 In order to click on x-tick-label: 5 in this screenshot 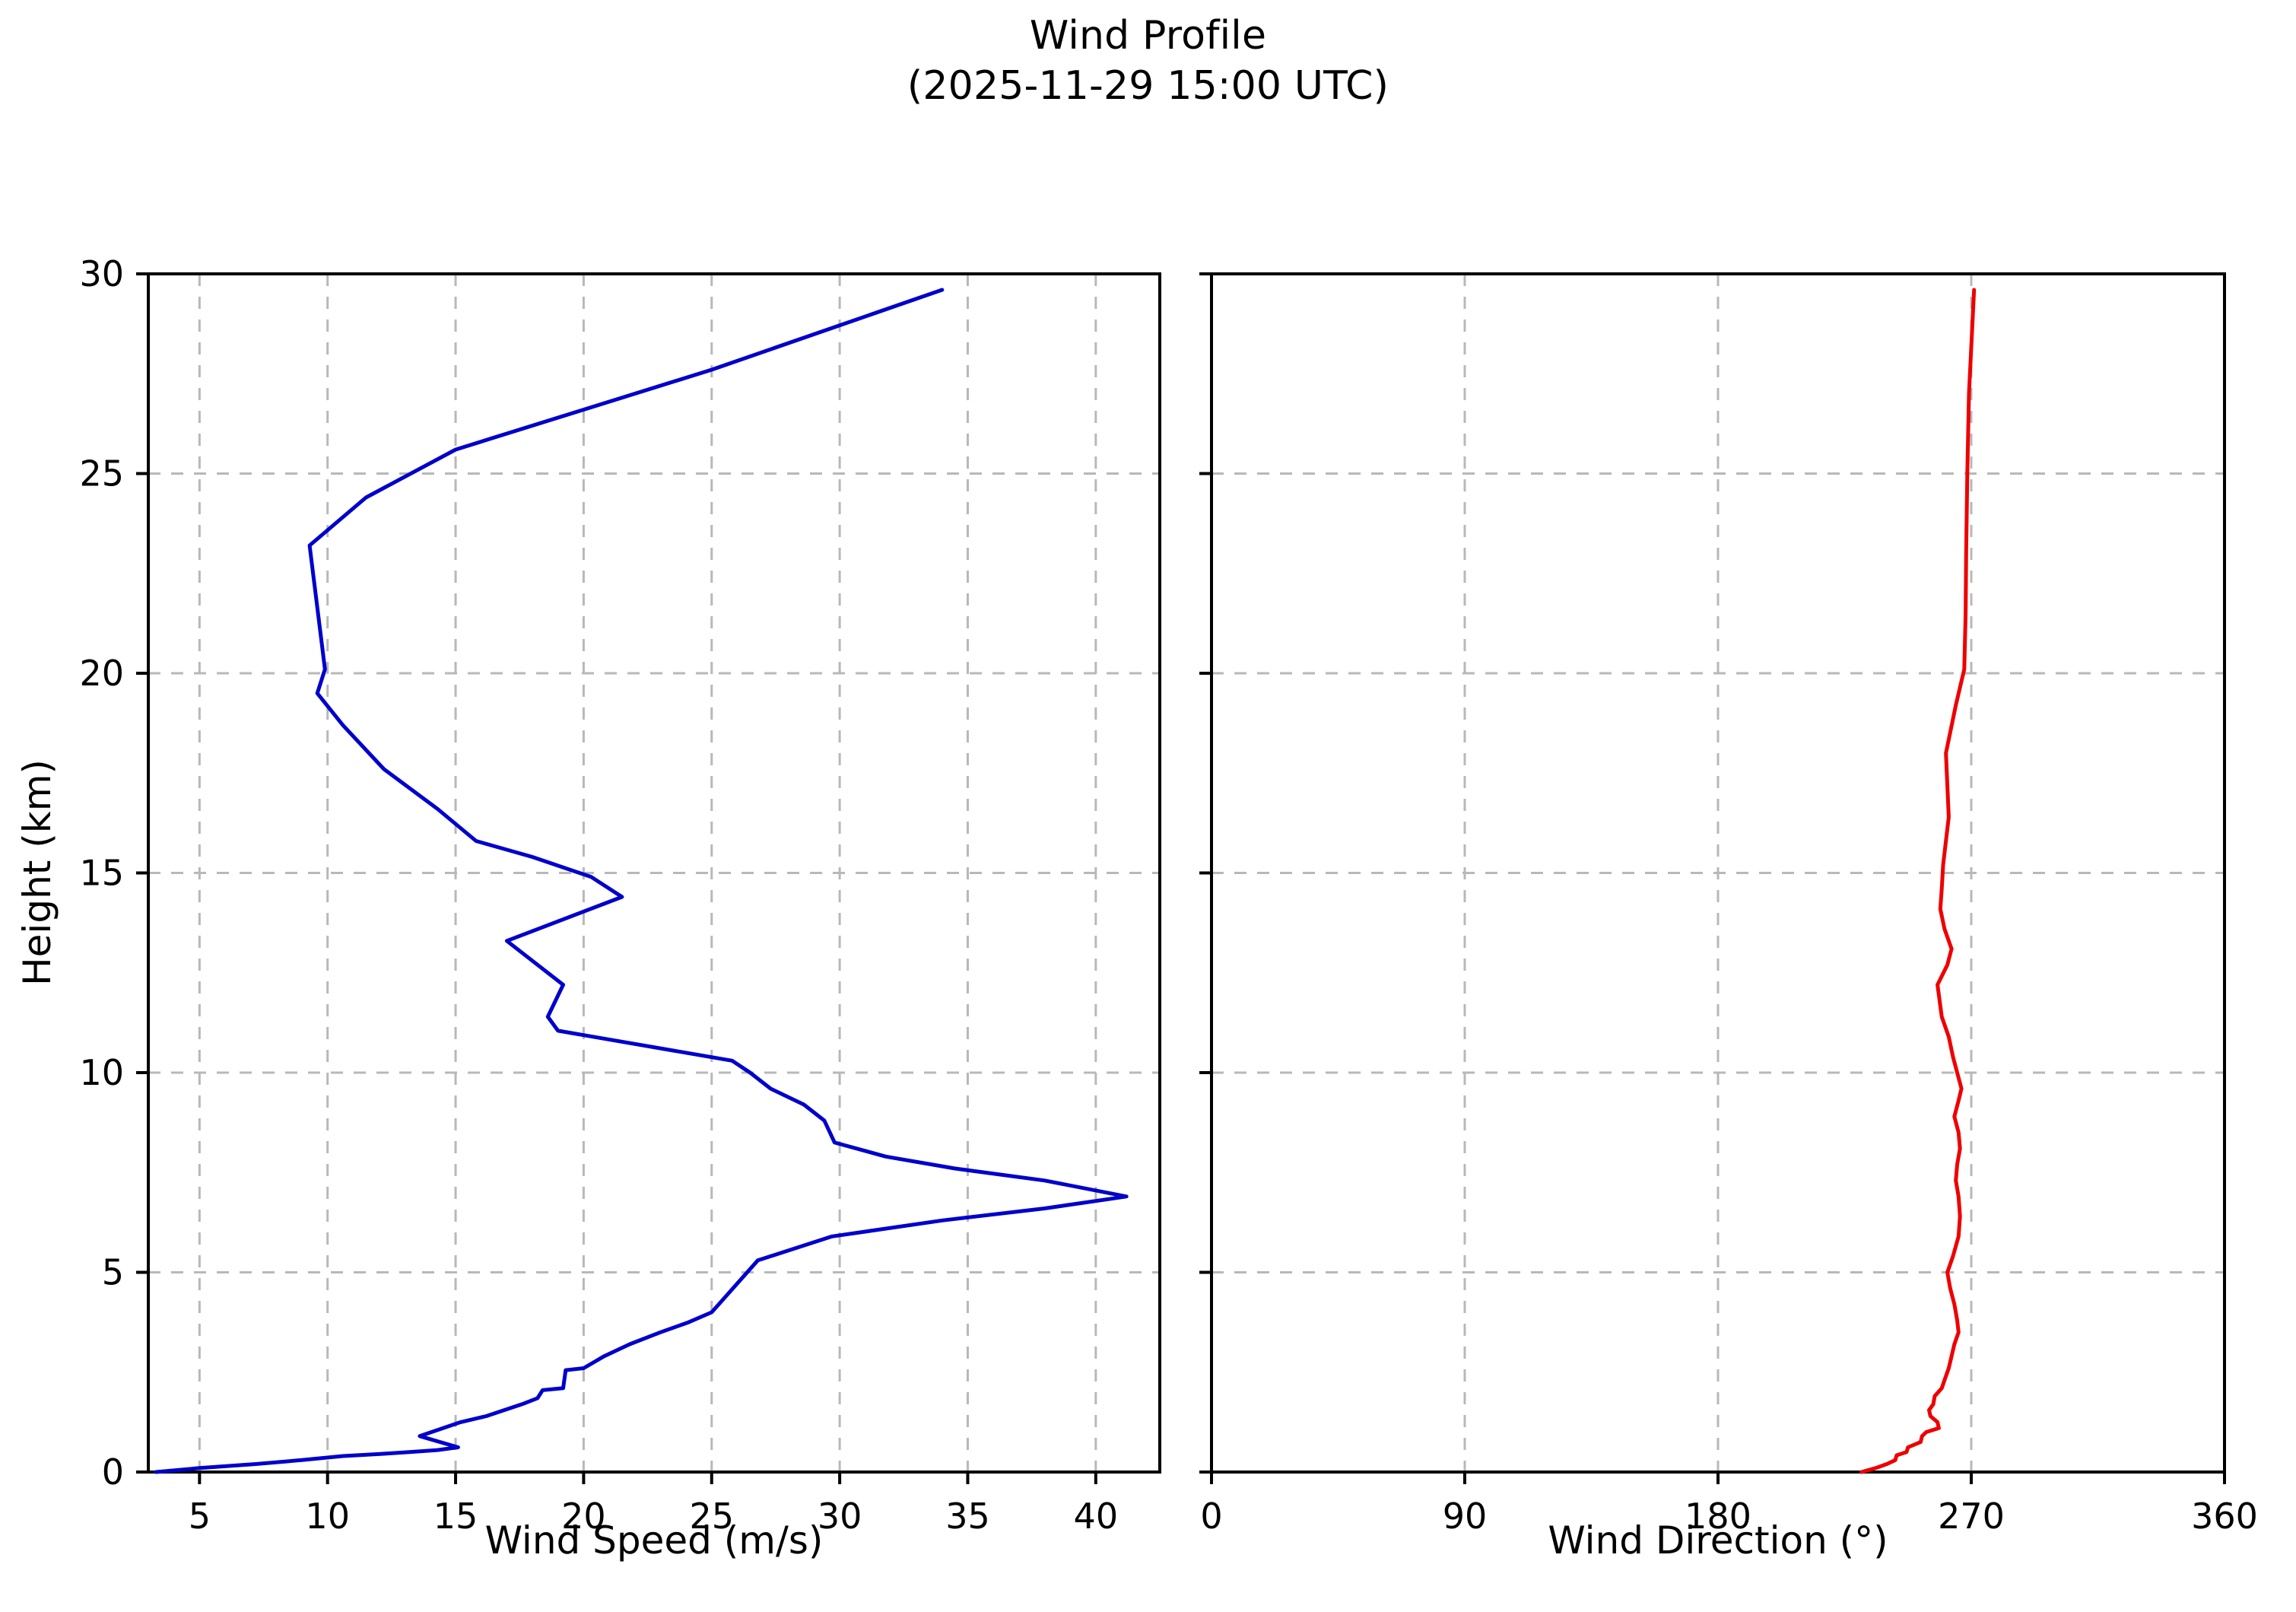, I will do `click(200, 1516)`.